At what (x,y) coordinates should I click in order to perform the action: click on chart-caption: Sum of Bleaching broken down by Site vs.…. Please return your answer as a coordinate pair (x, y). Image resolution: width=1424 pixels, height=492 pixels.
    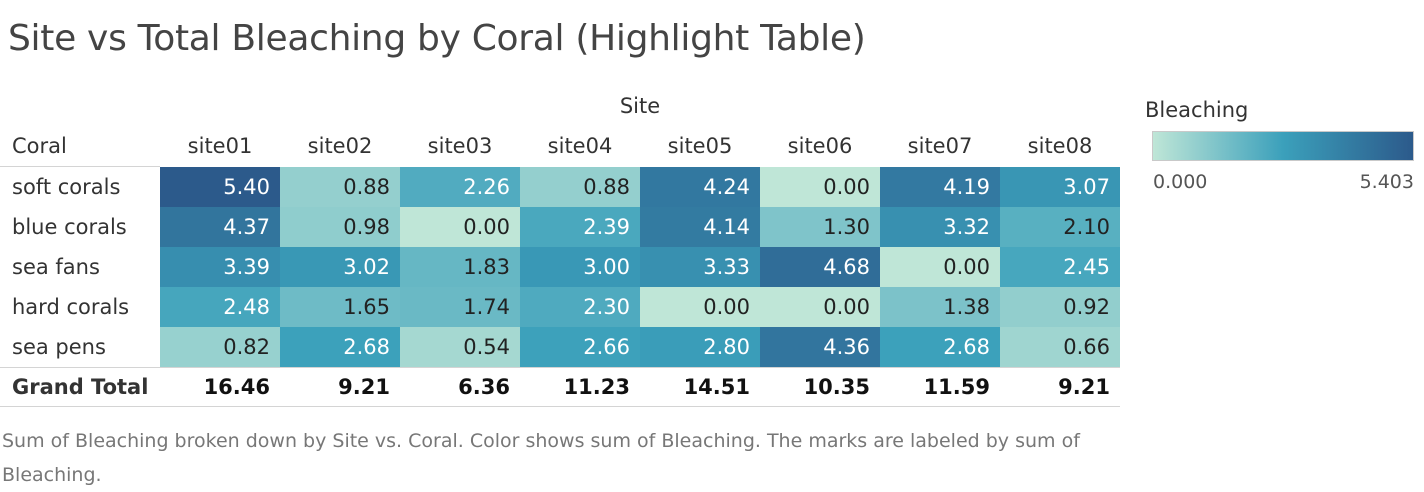
    Looking at the image, I should click on (541, 458).